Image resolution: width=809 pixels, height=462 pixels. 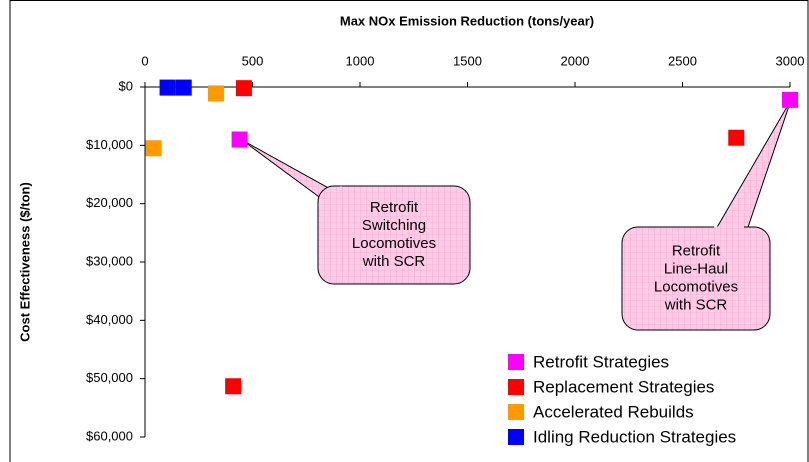 What do you see at coordinates (126, 85) in the screenshot?
I see `y-tick-label: $0` at bounding box center [126, 85].